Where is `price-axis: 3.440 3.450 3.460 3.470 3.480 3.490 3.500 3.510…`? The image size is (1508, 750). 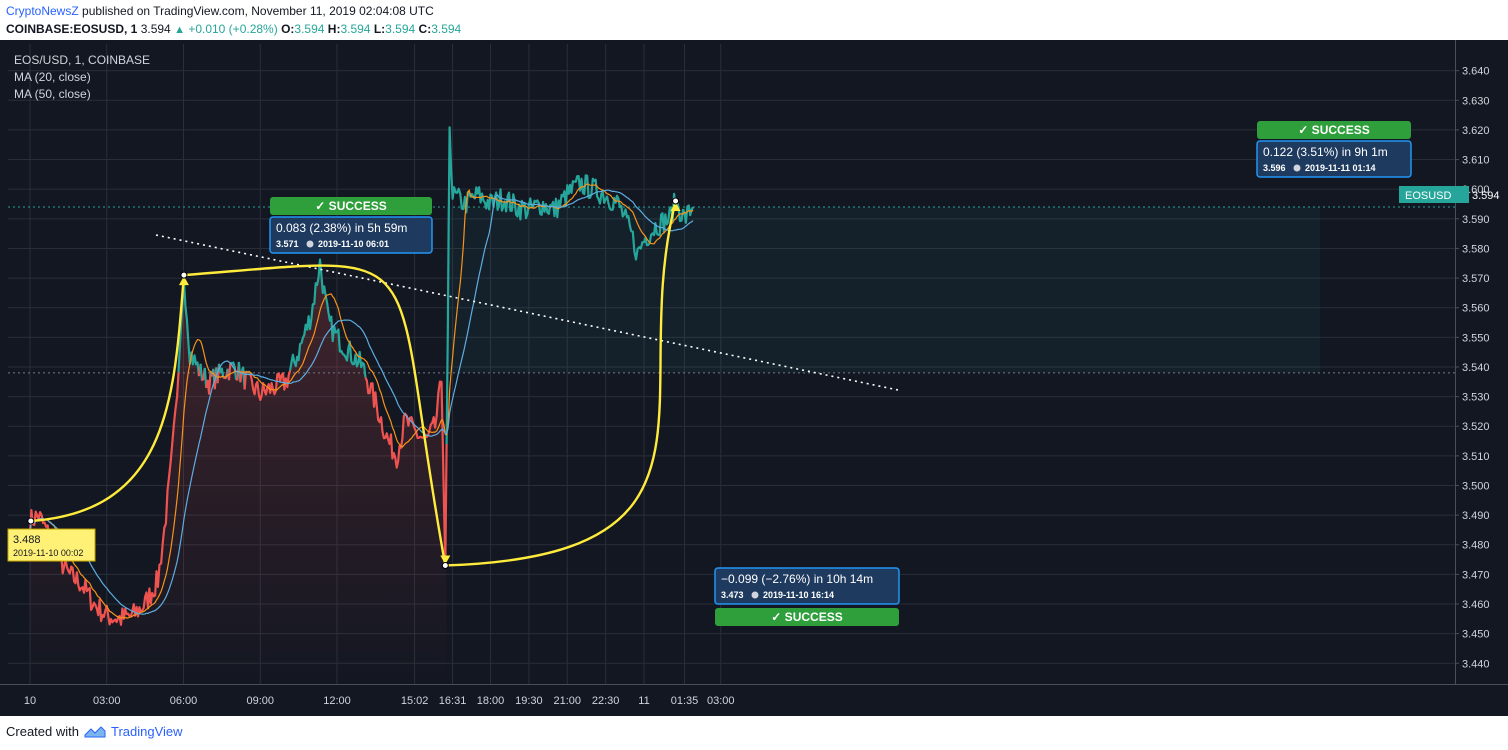 price-axis: 3.440 3.450 3.460 3.470 3.480 3.490 3.500 3.510… is located at coordinates (1481, 378).